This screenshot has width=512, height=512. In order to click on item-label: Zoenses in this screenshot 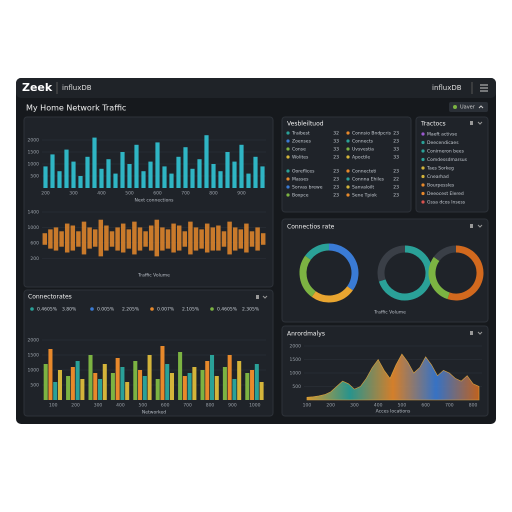, I will do `click(302, 142)`.